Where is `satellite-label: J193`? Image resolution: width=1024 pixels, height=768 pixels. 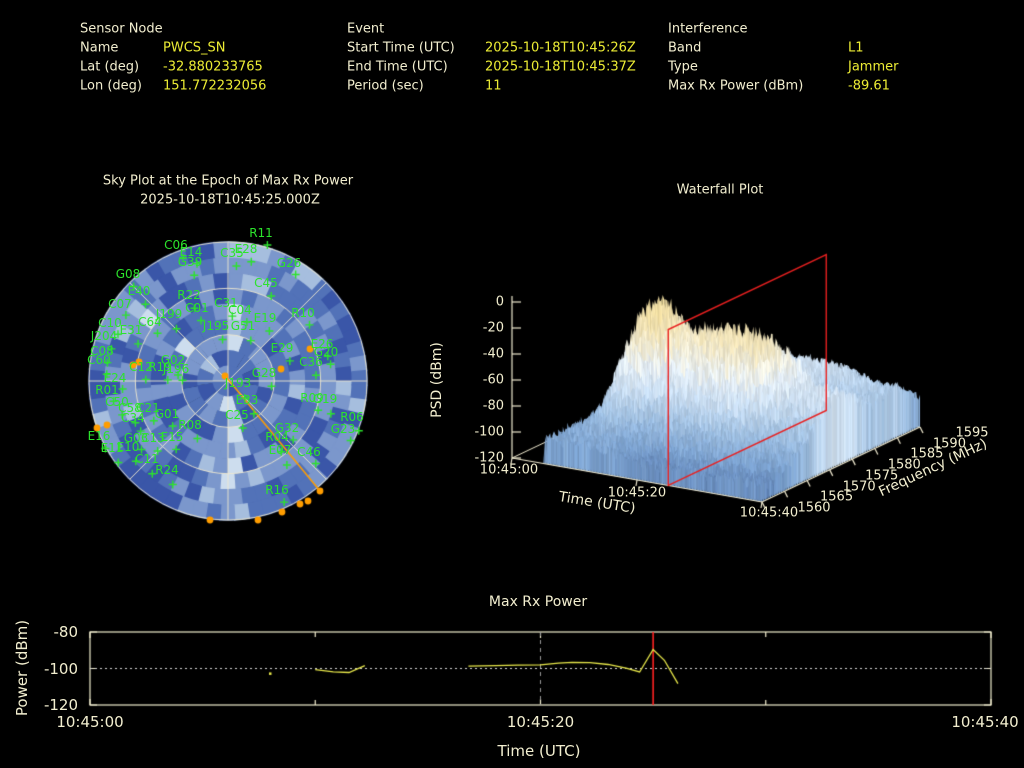 satellite-label: J193 is located at coordinates (238, 383).